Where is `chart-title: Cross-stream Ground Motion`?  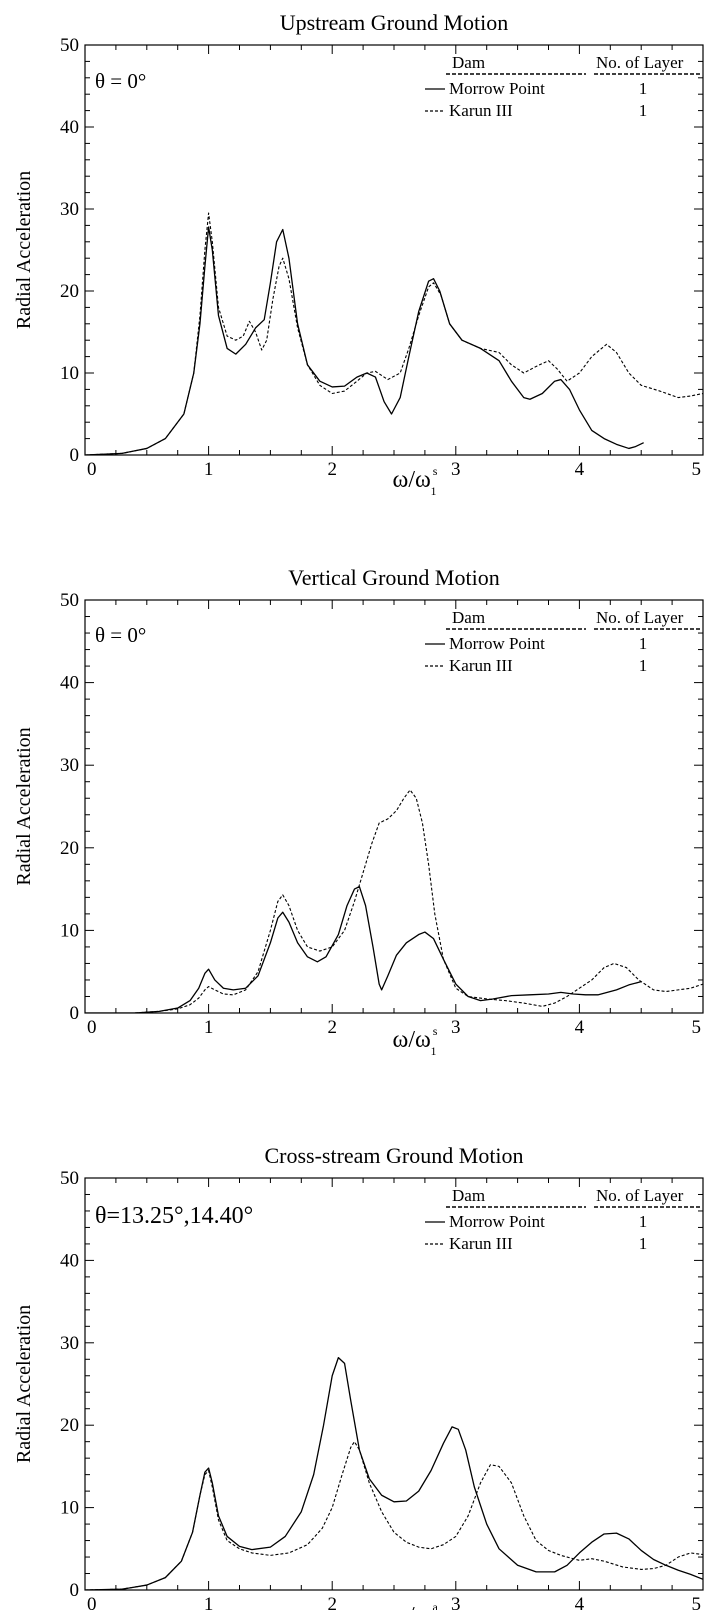
chart-title: Cross-stream Ground Motion is located at coordinates (393, 1155).